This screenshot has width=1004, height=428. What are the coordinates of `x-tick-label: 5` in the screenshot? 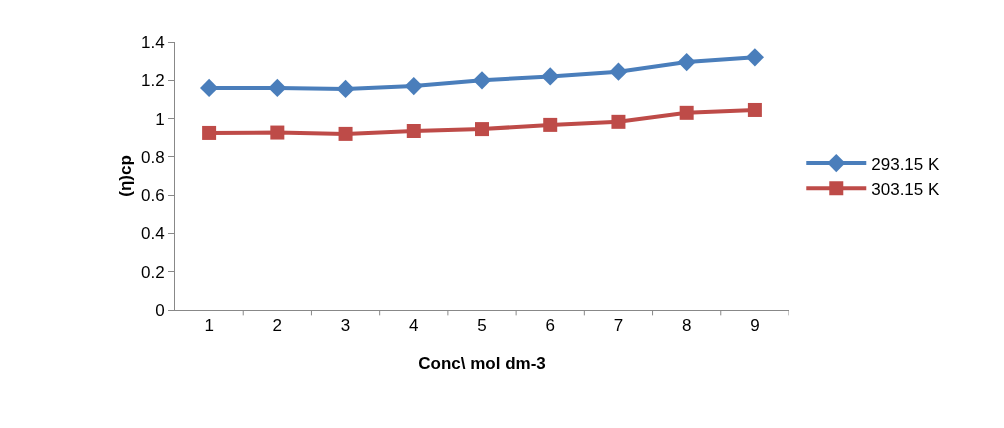 It's located at (482, 326).